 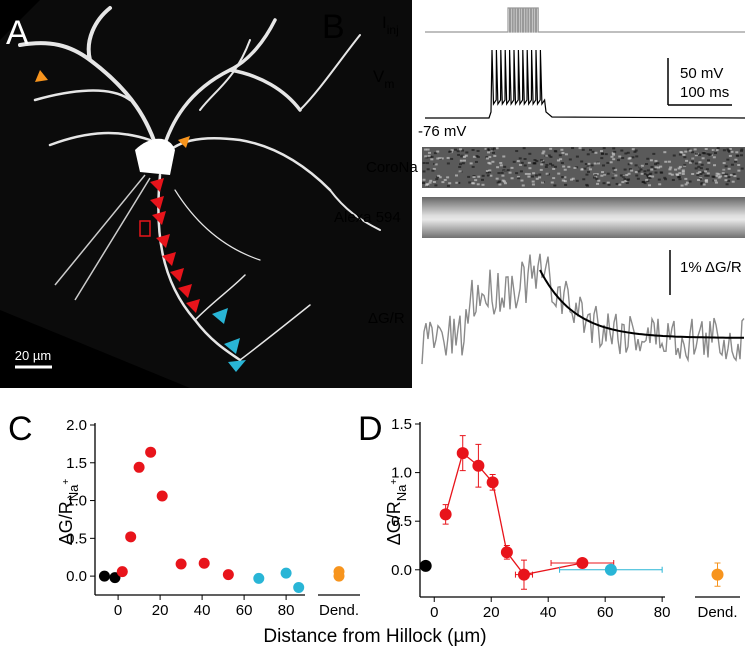 I want to click on roi-box, so click(x=145, y=228).